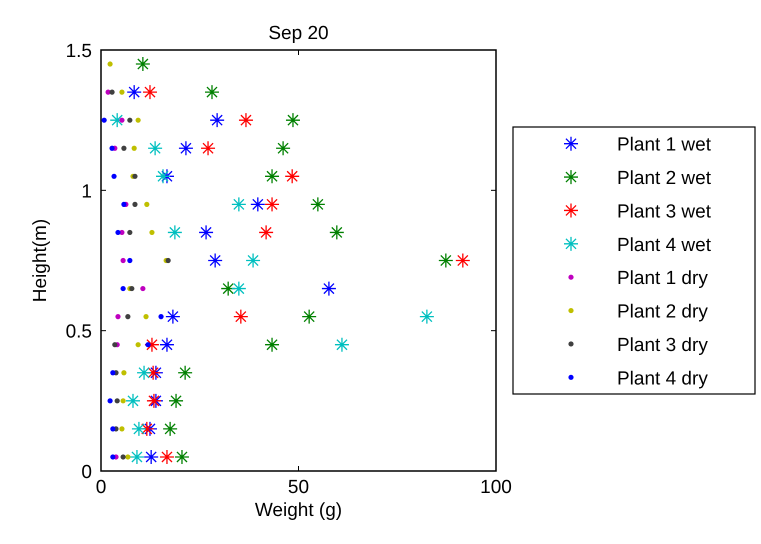  Describe the element at coordinates (79, 332) in the screenshot. I see `y-tick-label: 0.5` at that location.